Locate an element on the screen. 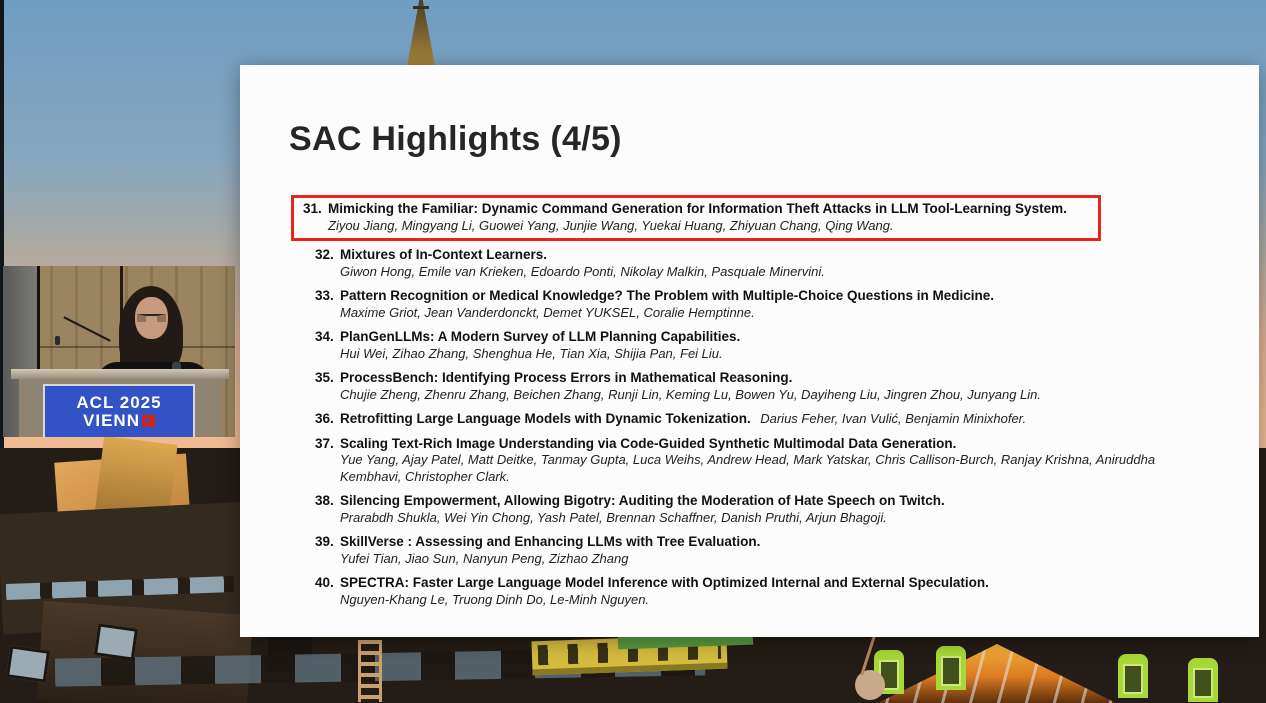 The height and width of the screenshot is (703, 1266). slide-title: SAC Highlights (4/5) is located at coordinates (455, 139).